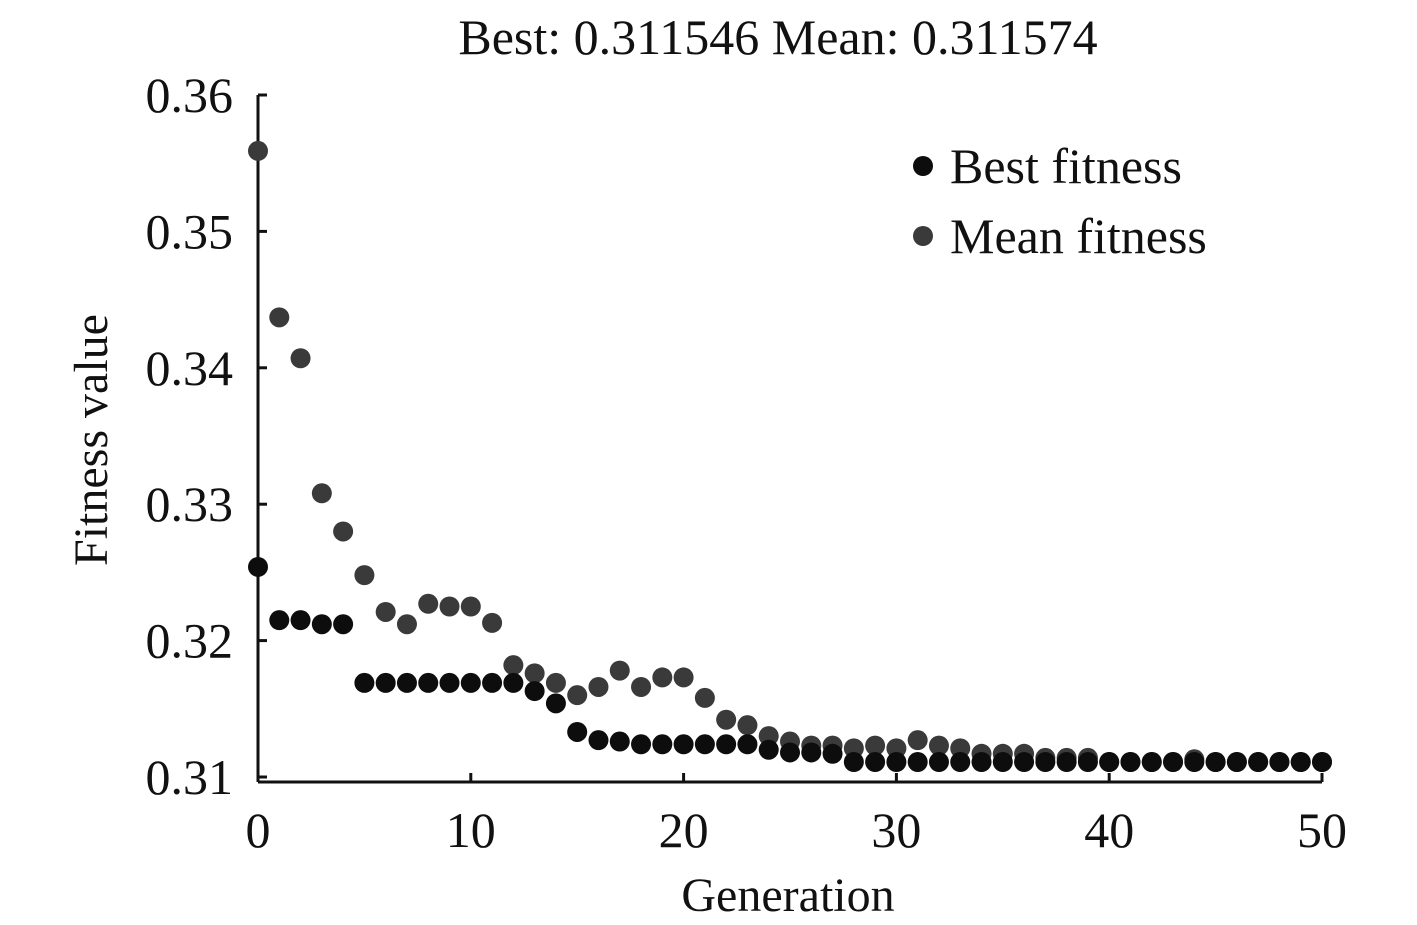 The height and width of the screenshot is (925, 1417). I want to click on legend-marker-best-fitness, so click(923, 166).